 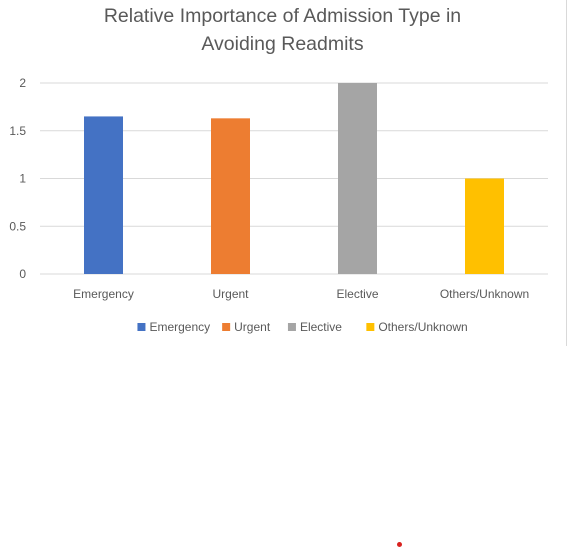 What do you see at coordinates (22, 179) in the screenshot?
I see `y-tick-label: 1` at bounding box center [22, 179].